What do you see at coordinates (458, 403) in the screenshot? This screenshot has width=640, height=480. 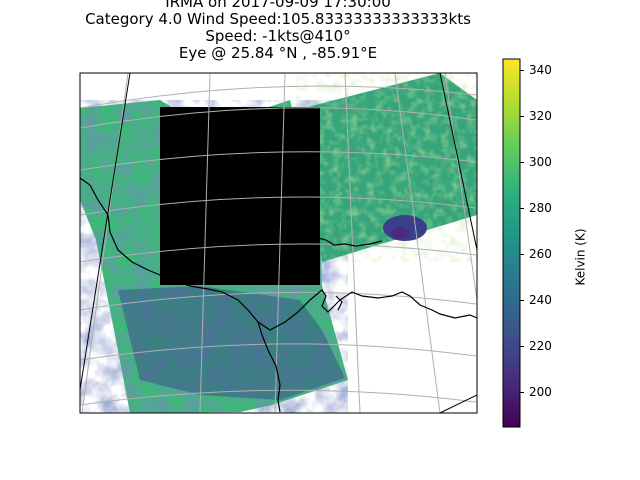 I see `projection-edge-bottom` at bounding box center [458, 403].